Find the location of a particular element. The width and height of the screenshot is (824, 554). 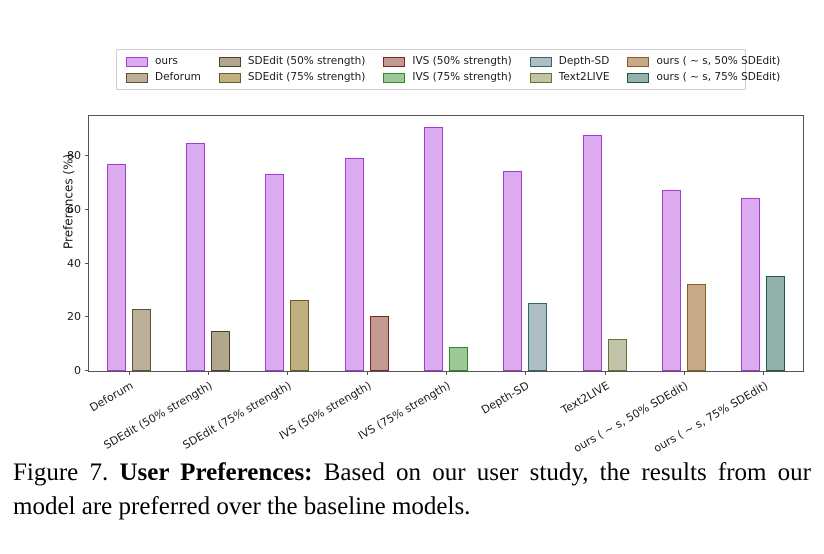

caption-title: User Preferences: is located at coordinates (216, 472).